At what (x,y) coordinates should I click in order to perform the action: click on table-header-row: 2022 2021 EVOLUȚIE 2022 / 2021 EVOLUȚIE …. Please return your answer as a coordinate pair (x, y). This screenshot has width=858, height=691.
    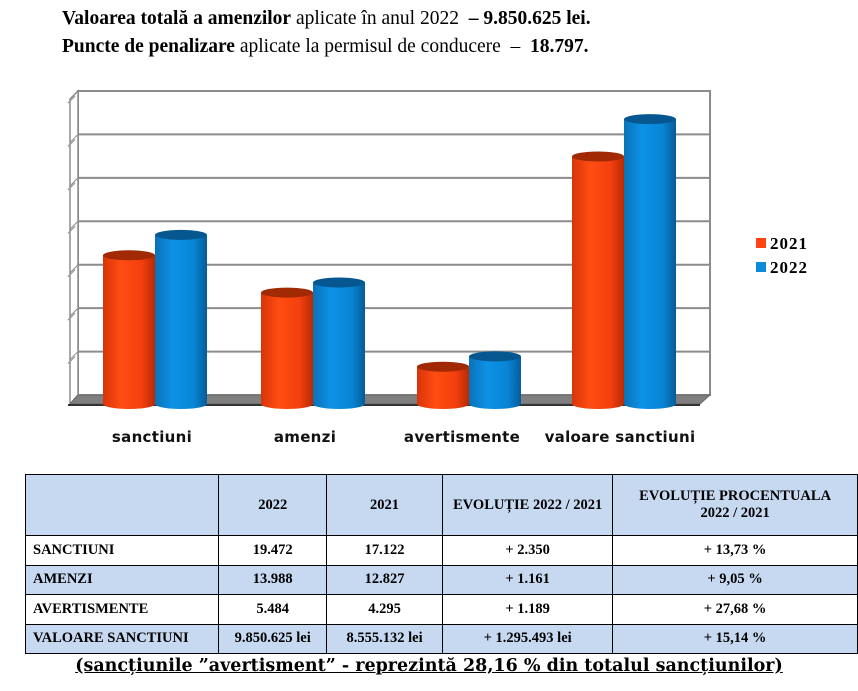
    Looking at the image, I should click on (441, 505).